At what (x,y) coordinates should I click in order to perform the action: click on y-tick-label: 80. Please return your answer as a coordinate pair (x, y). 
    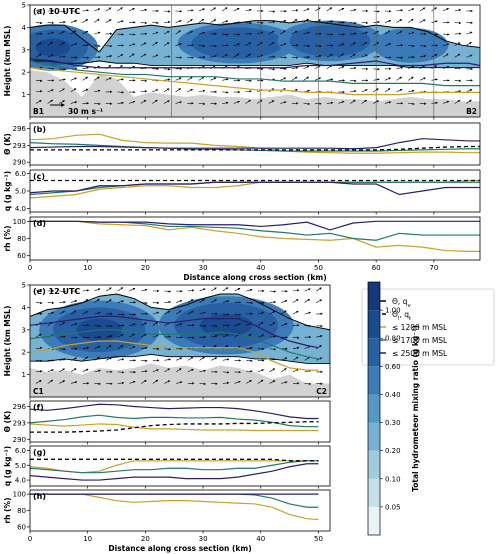
    Looking at the image, I should click on (21, 511).